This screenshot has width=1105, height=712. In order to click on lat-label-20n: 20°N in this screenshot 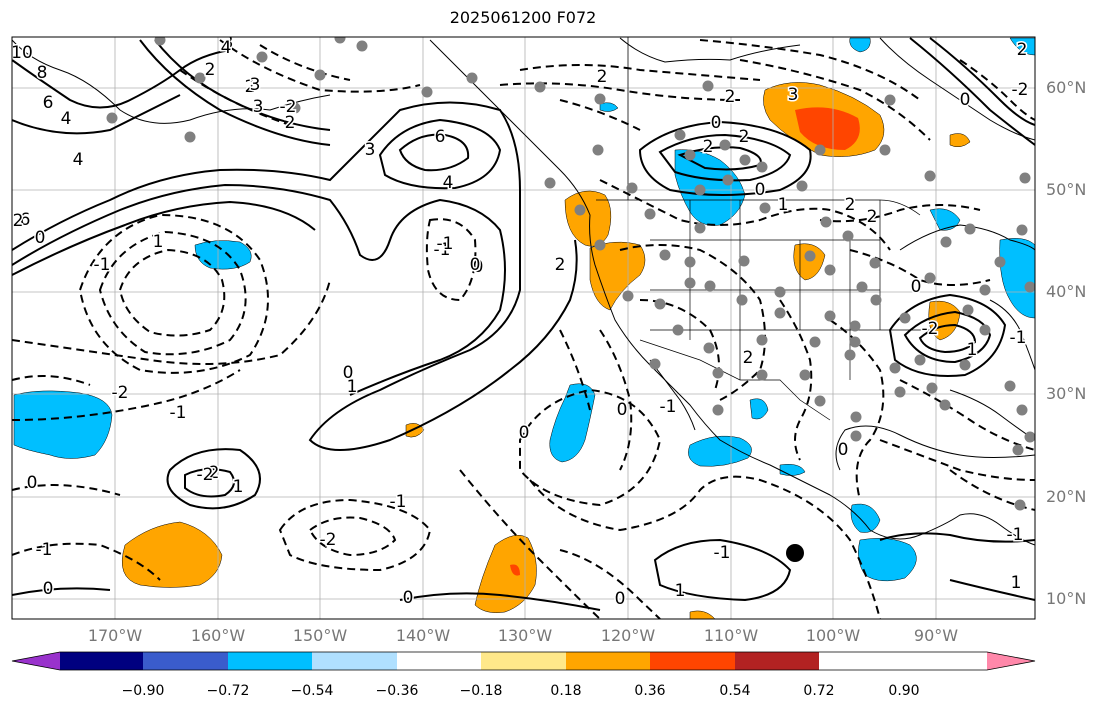, I will do `click(1066, 496)`.